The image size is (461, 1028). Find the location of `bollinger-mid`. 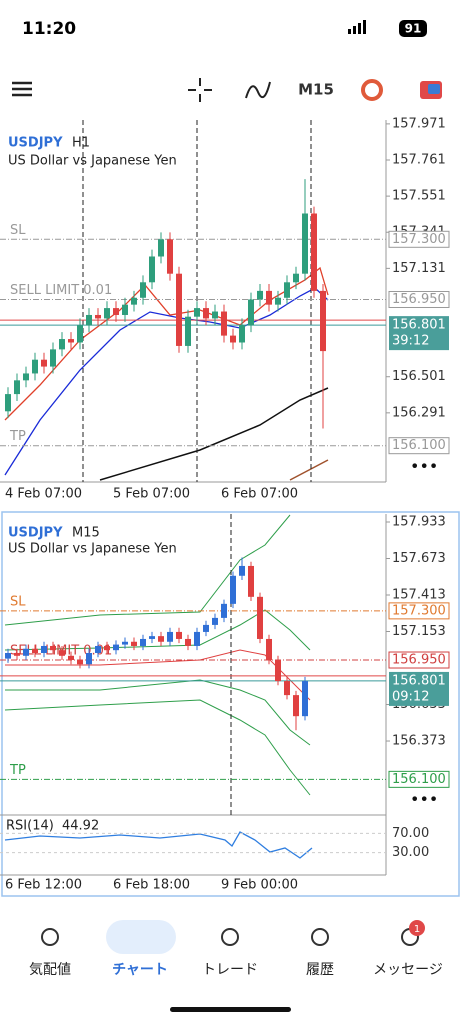

bollinger-mid is located at coordinates (158, 675).